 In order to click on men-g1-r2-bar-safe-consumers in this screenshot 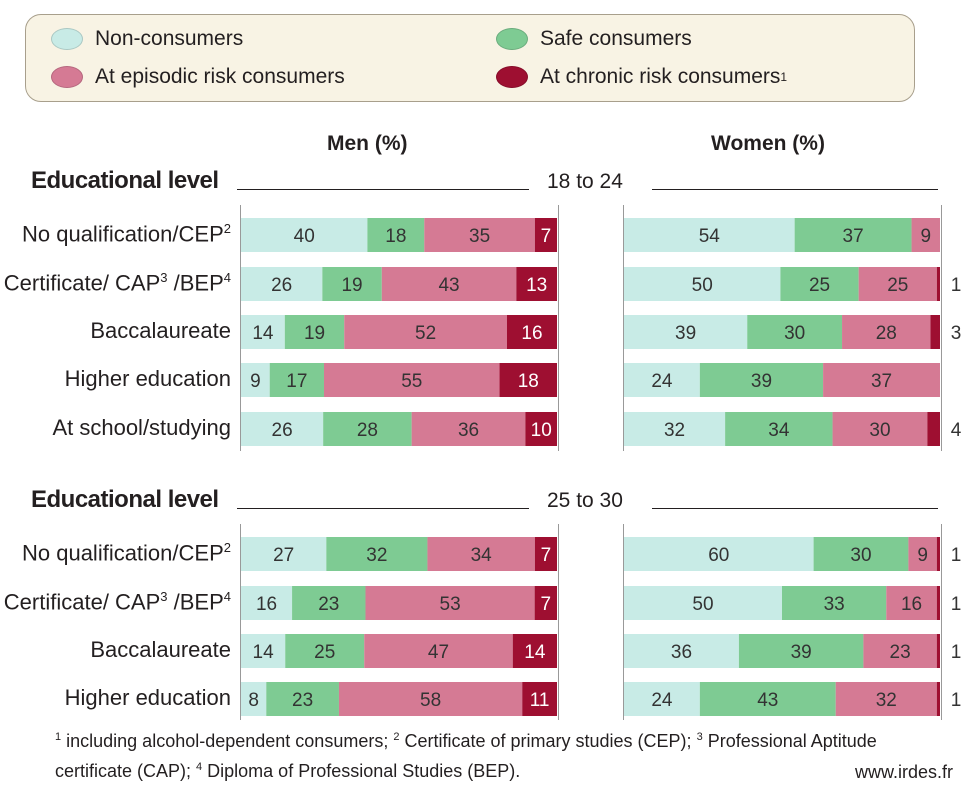, I will do `click(325, 651)`.